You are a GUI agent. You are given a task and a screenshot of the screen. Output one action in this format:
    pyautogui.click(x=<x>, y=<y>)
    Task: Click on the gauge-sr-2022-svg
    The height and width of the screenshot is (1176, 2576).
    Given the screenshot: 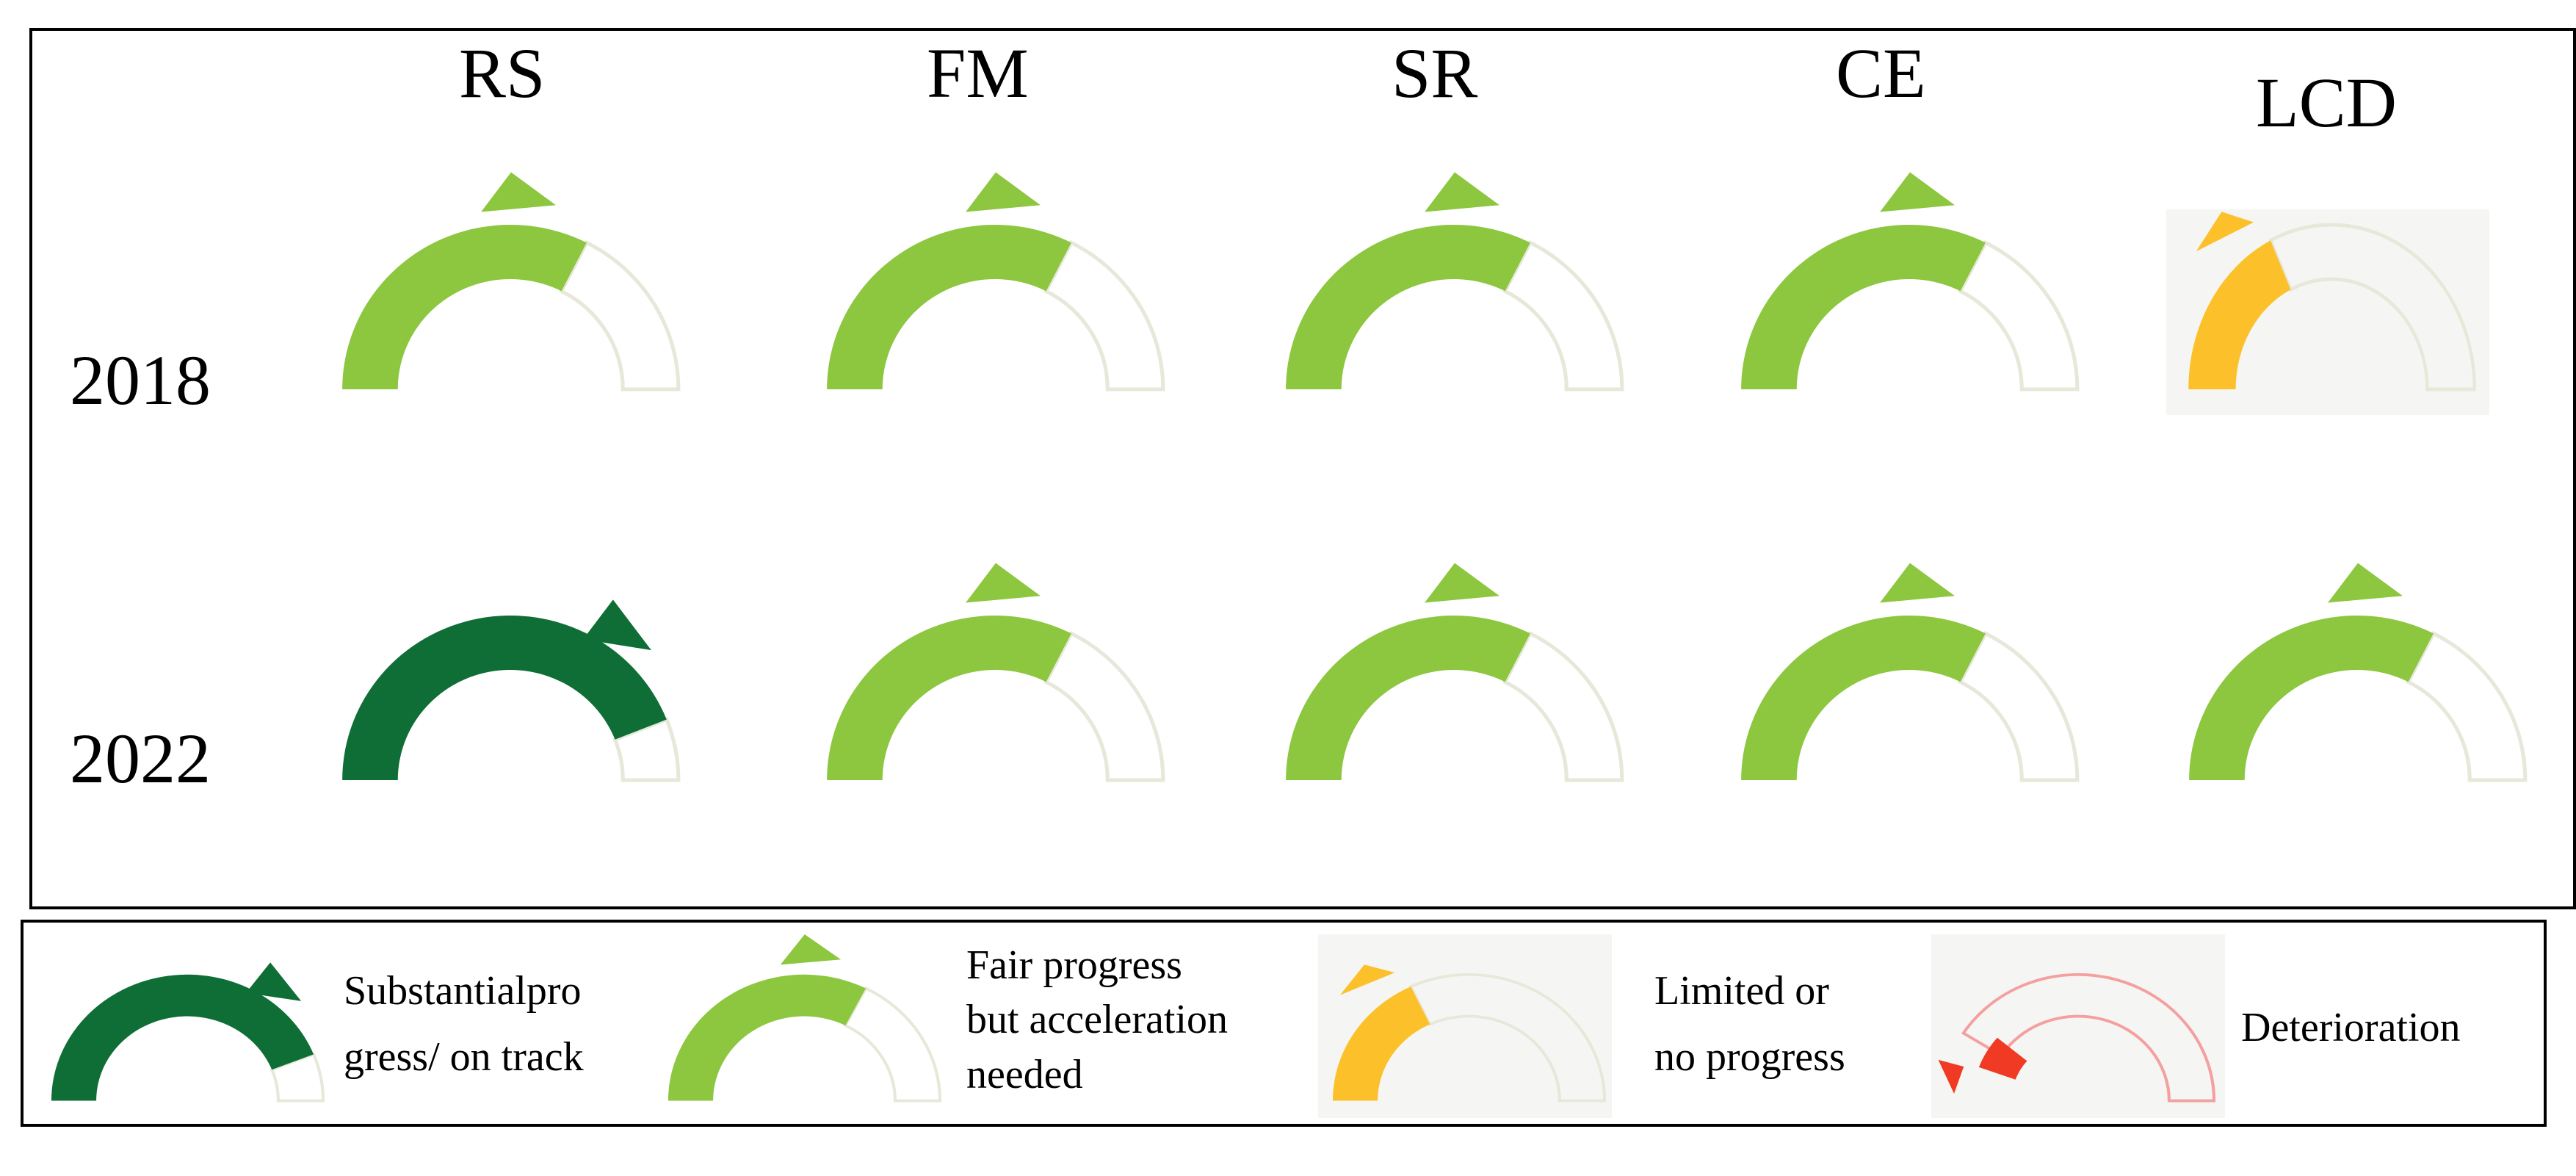 What is the action you would take?
    pyautogui.click(x=1455, y=672)
    